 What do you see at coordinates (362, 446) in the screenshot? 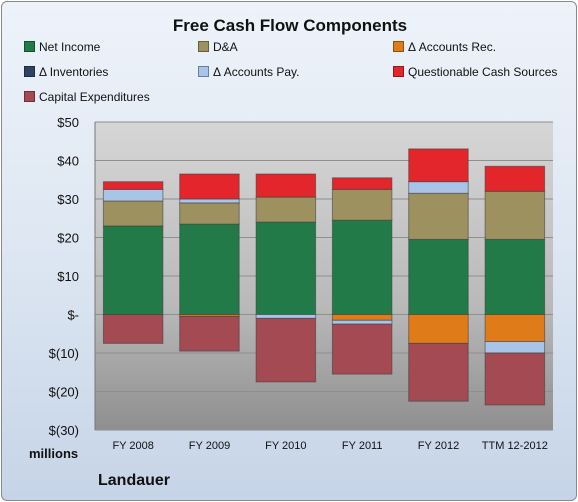
I see `x-tick-label: FY 2011` at bounding box center [362, 446].